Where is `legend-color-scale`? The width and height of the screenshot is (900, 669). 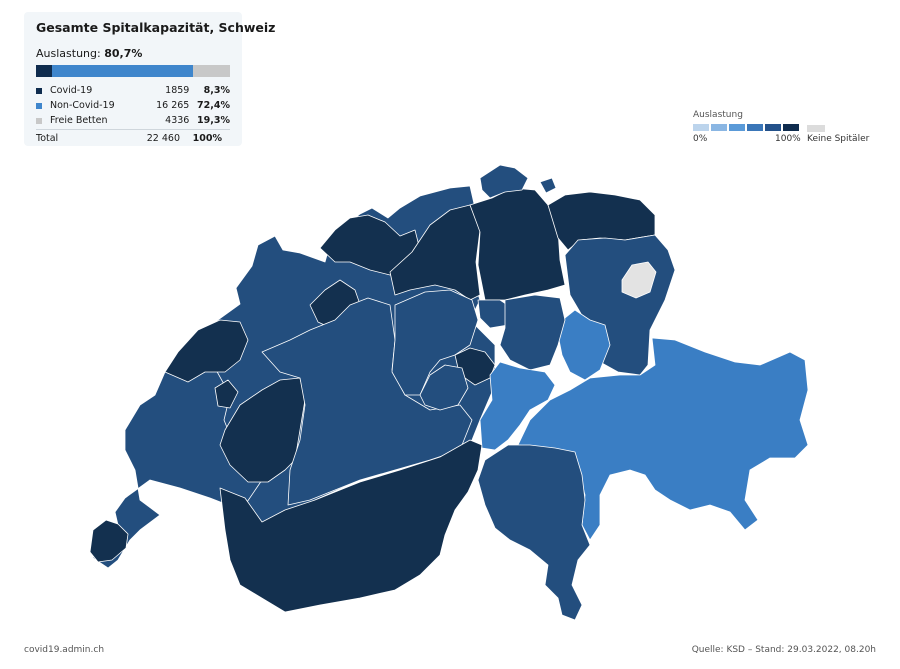 legend-color-scale is located at coordinates (747, 127).